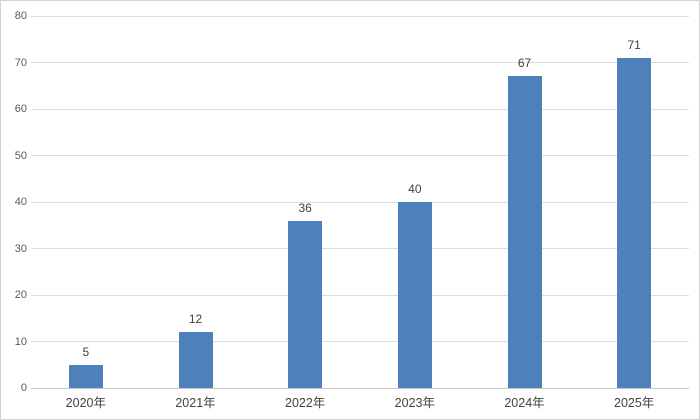 This screenshot has width=700, height=420. Describe the element at coordinates (85, 376) in the screenshot. I see `bar-2020年` at that location.